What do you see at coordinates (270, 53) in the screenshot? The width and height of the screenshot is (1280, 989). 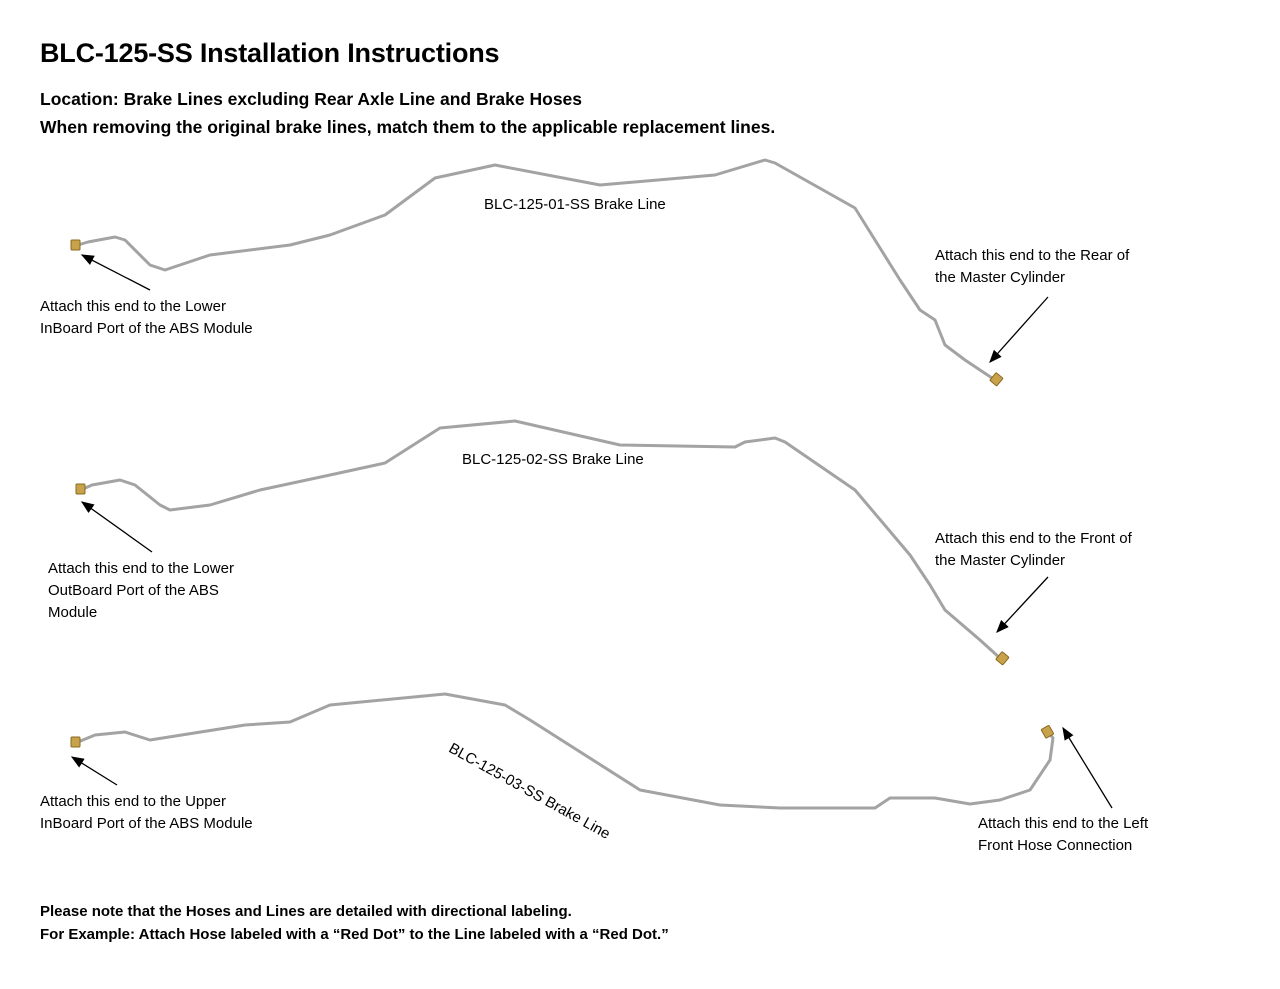 I see `page-title: BLC-125-SS Installation Instructions` at bounding box center [270, 53].